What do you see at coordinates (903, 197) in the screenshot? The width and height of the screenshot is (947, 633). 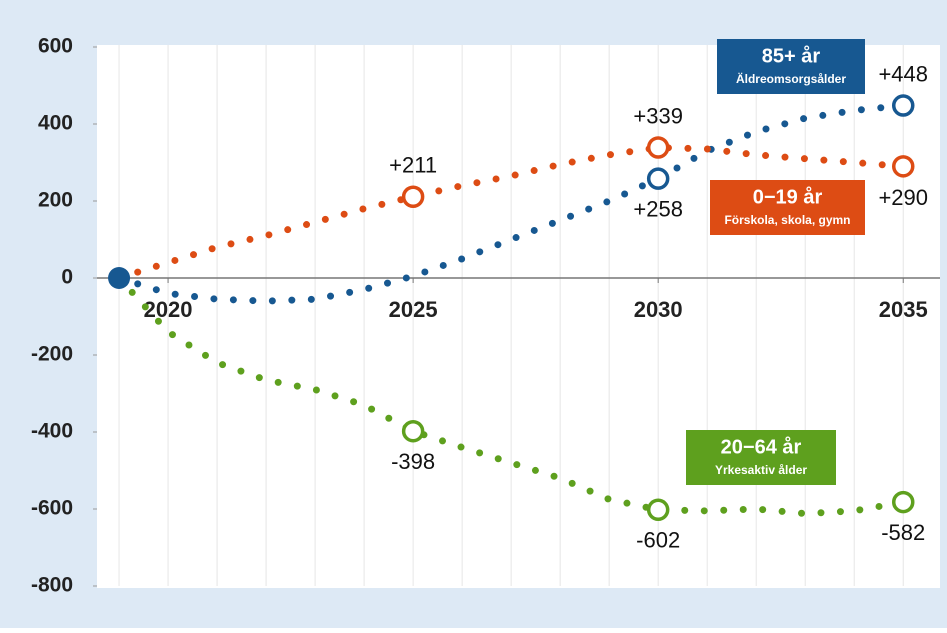 I see `value-label: +290` at bounding box center [903, 197].